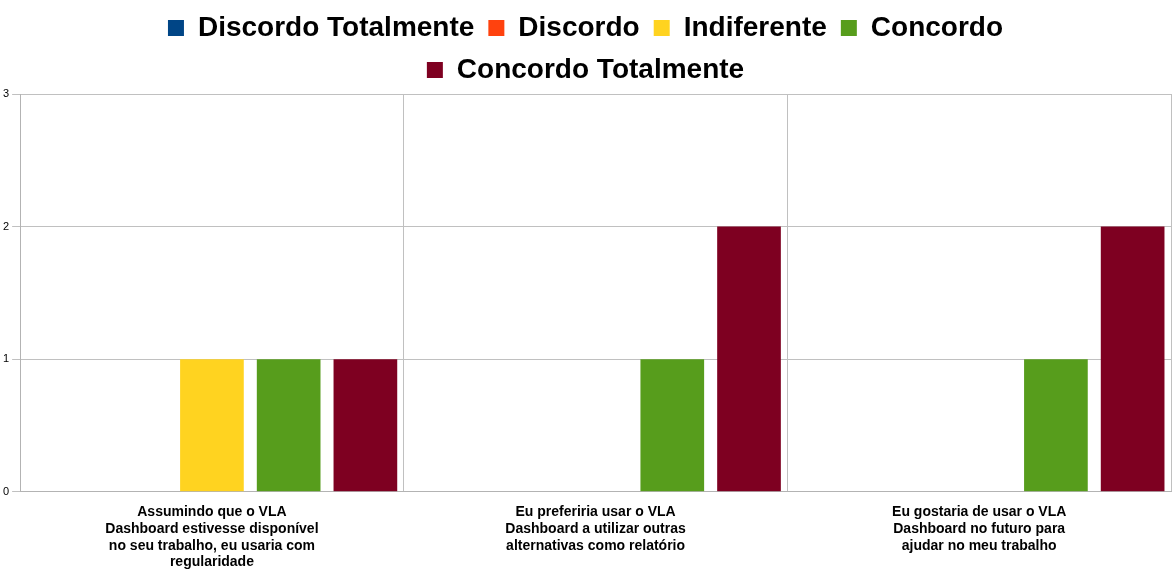 The image size is (1173, 583). What do you see at coordinates (755, 26) in the screenshot?
I see `legend-label: Indiferente` at bounding box center [755, 26].